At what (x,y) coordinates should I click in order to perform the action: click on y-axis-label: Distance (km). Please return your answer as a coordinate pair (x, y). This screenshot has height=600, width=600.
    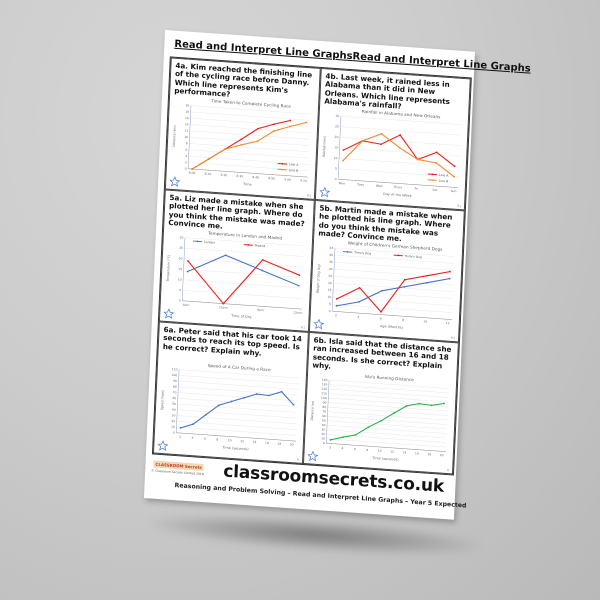
    Looking at the image, I should click on (174, 136).